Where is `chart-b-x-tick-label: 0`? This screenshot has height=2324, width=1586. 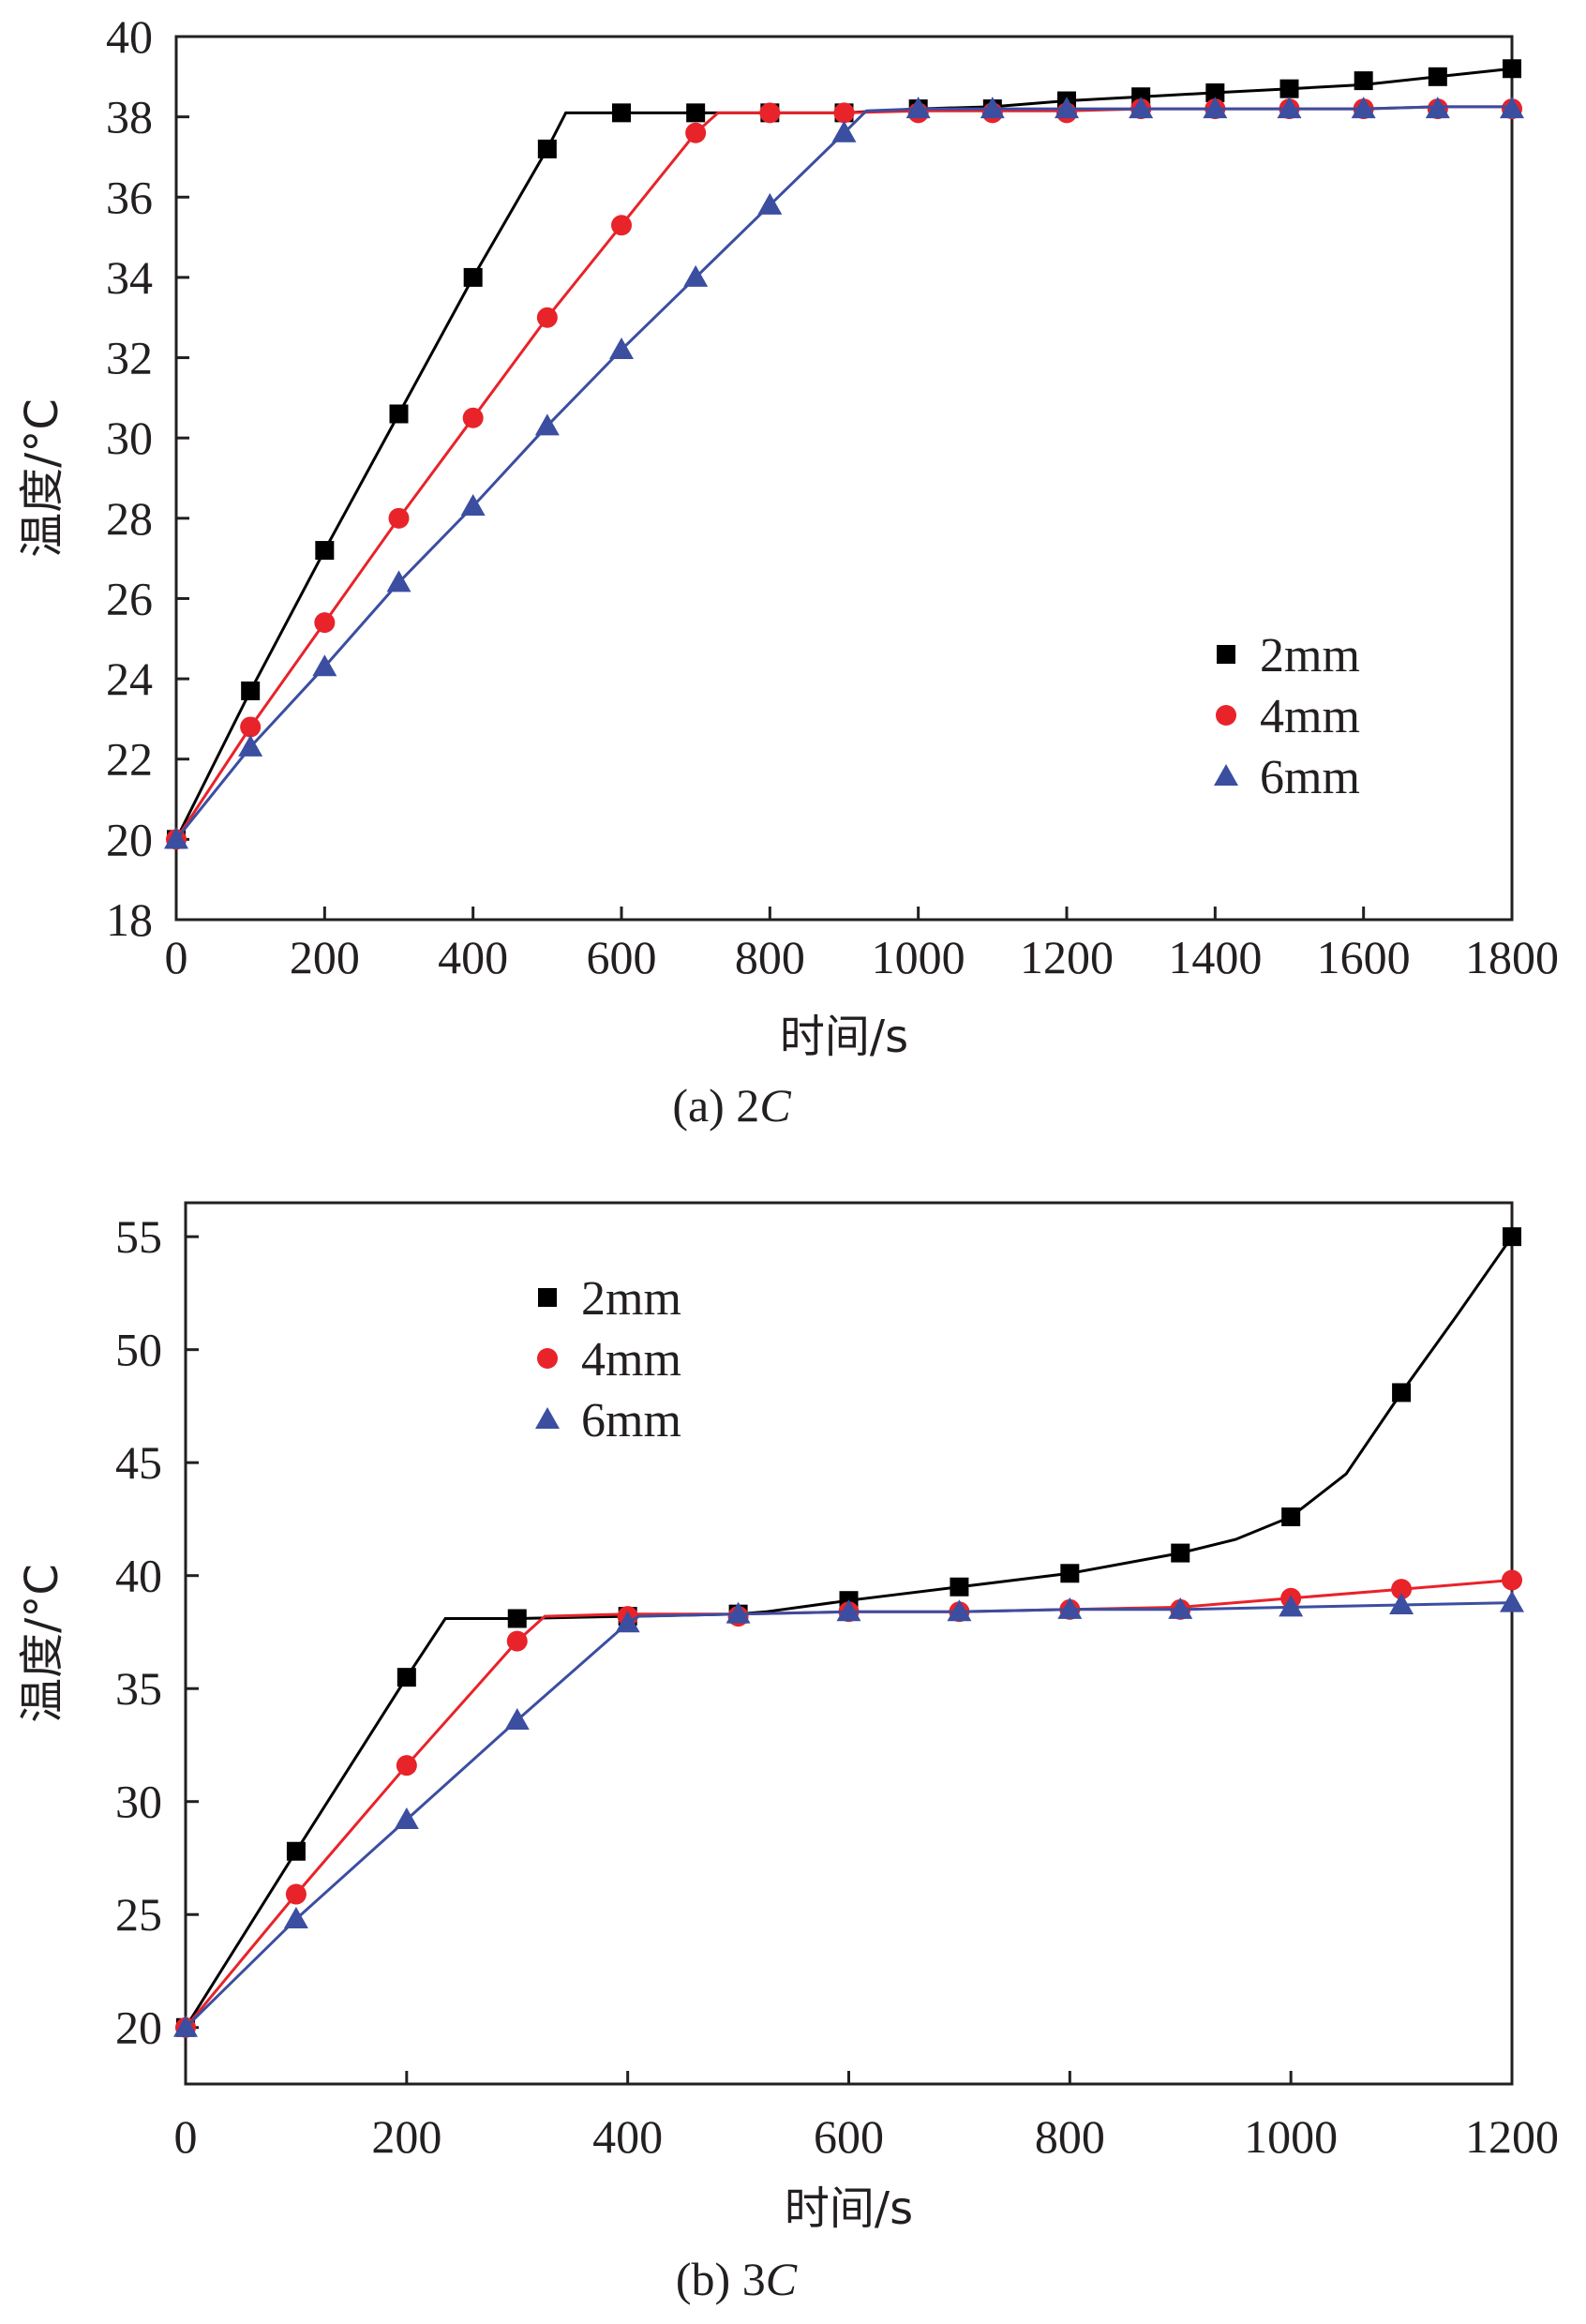
chart-b-x-tick-label: 0 is located at coordinates (186, 2137).